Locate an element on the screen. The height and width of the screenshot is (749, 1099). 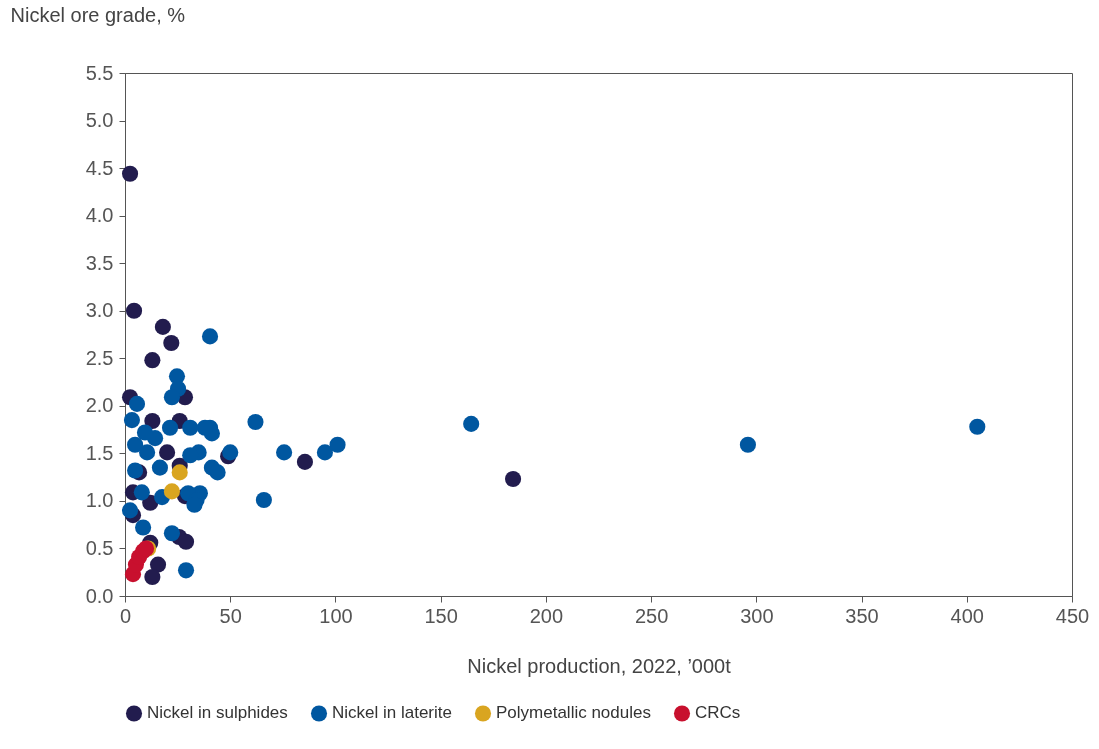
x-tick-label: 350 is located at coordinates (862, 615).